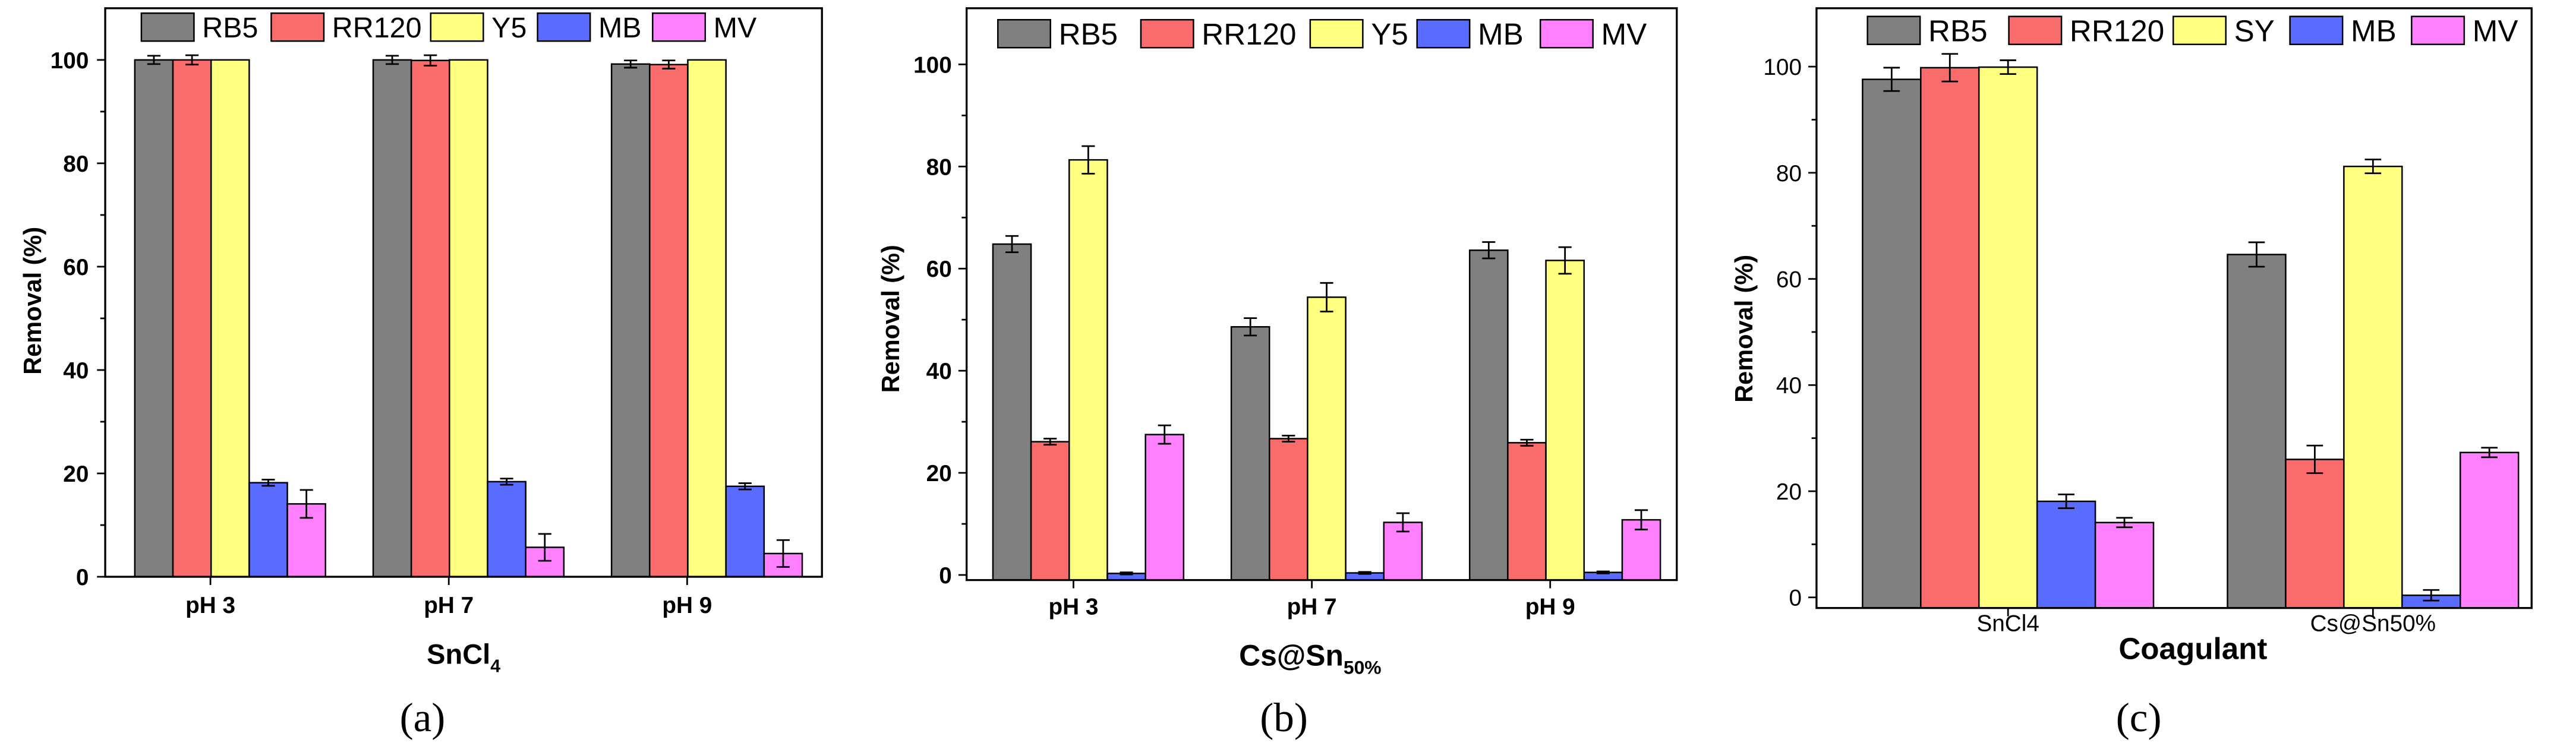 The height and width of the screenshot is (749, 2576). I want to click on legend-swatch-c-mb, so click(2317, 30).